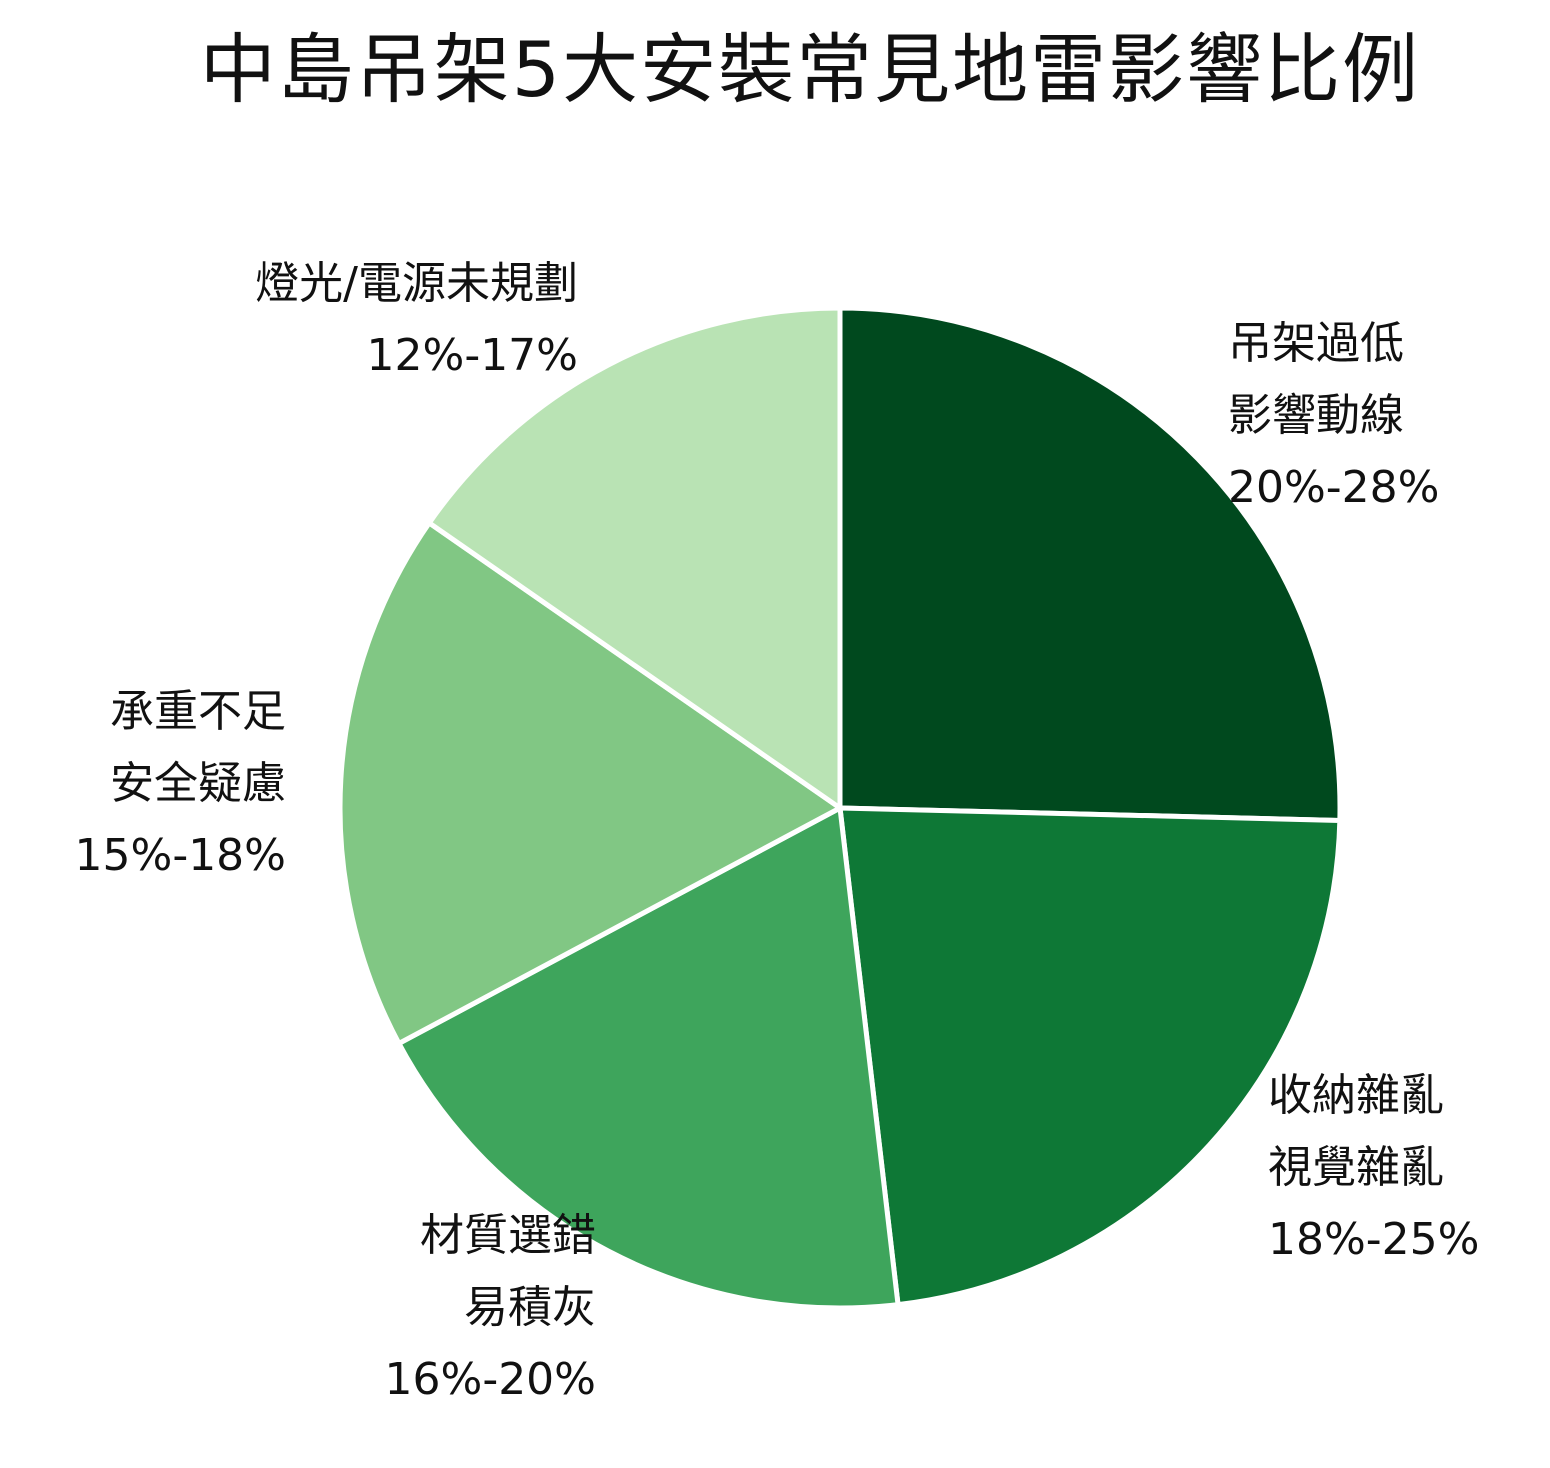 This screenshot has width=1550, height=1468. What do you see at coordinates (810, 69) in the screenshot?
I see `chart-title: 中島吊架5大安裝常見地雷影響比例` at bounding box center [810, 69].